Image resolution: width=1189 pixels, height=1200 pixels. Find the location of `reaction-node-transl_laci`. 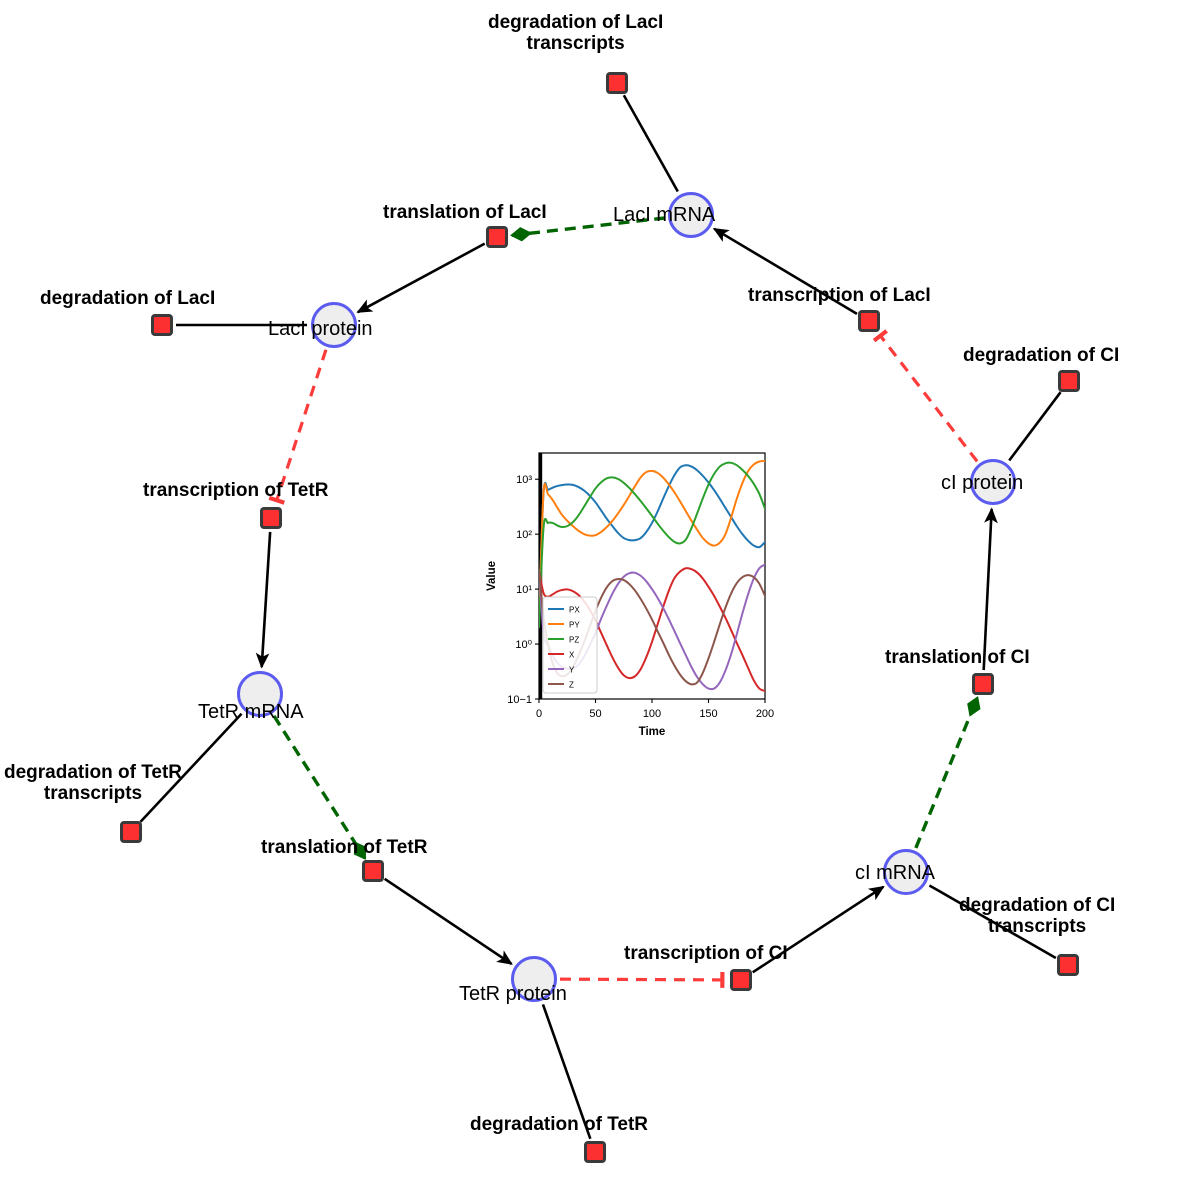

reaction-node-transl_laci is located at coordinates (497, 237).